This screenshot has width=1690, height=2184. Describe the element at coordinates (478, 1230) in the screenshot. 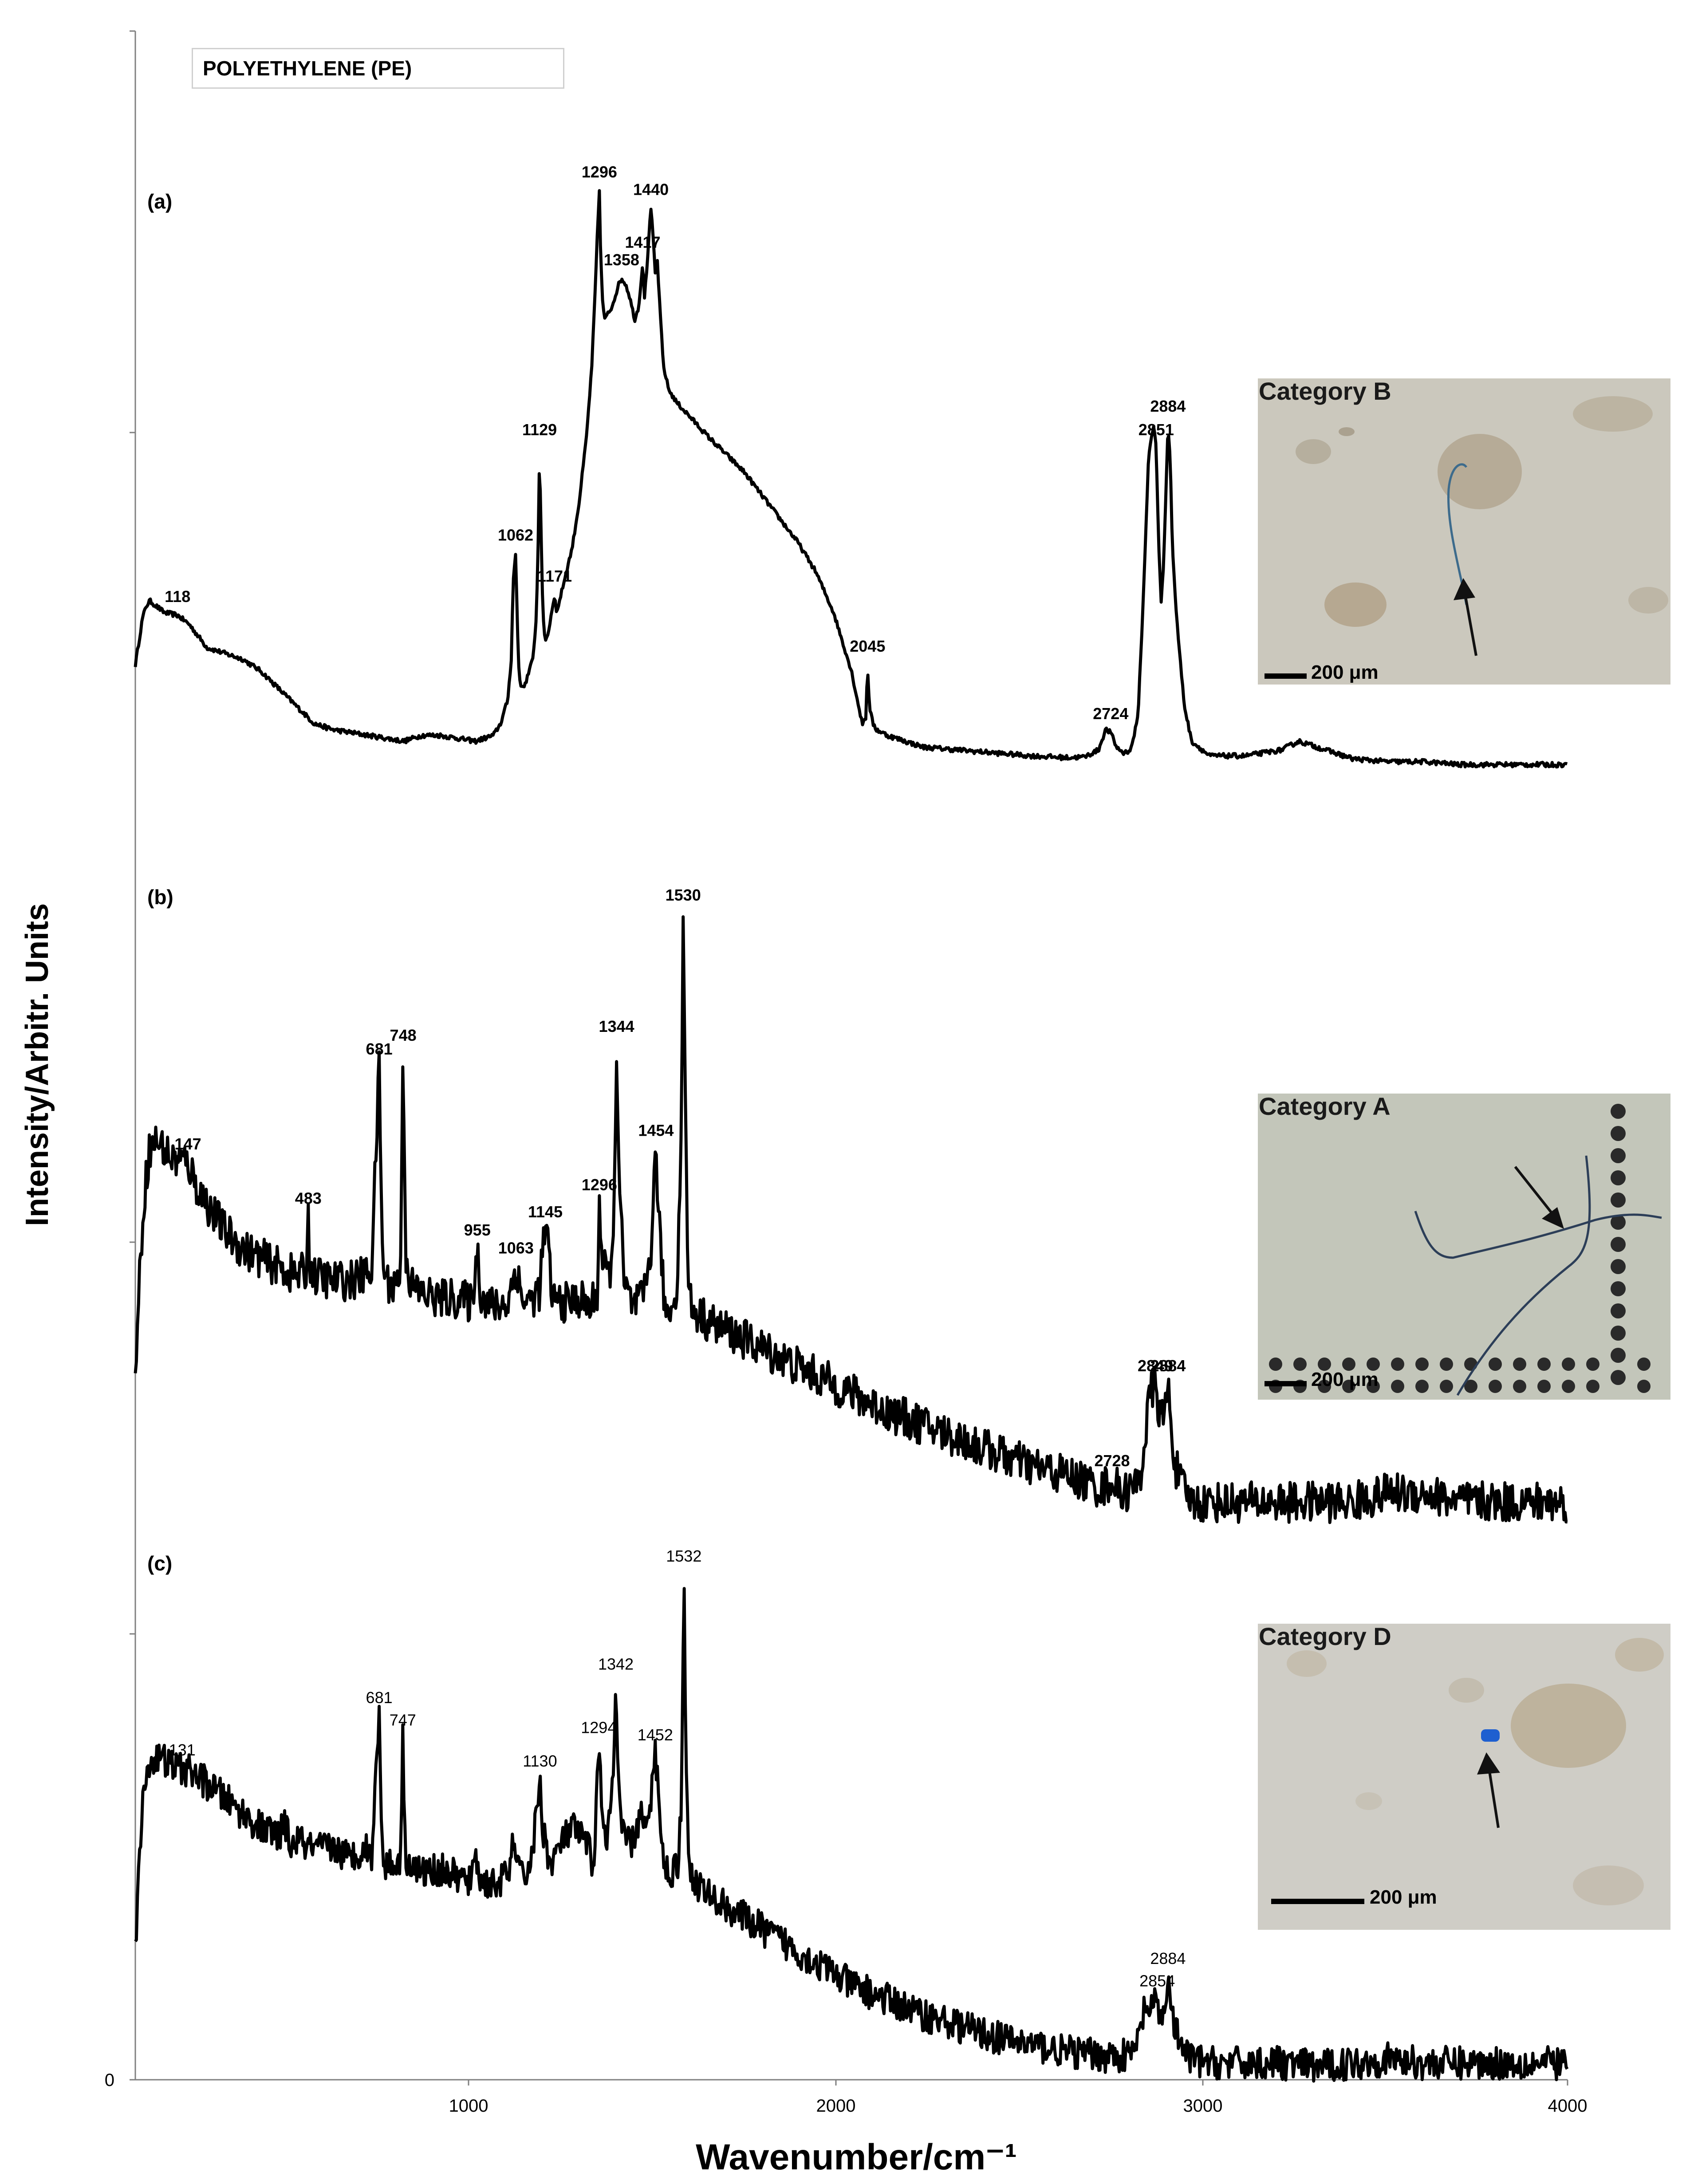

I see `peak-label: 955` at that location.